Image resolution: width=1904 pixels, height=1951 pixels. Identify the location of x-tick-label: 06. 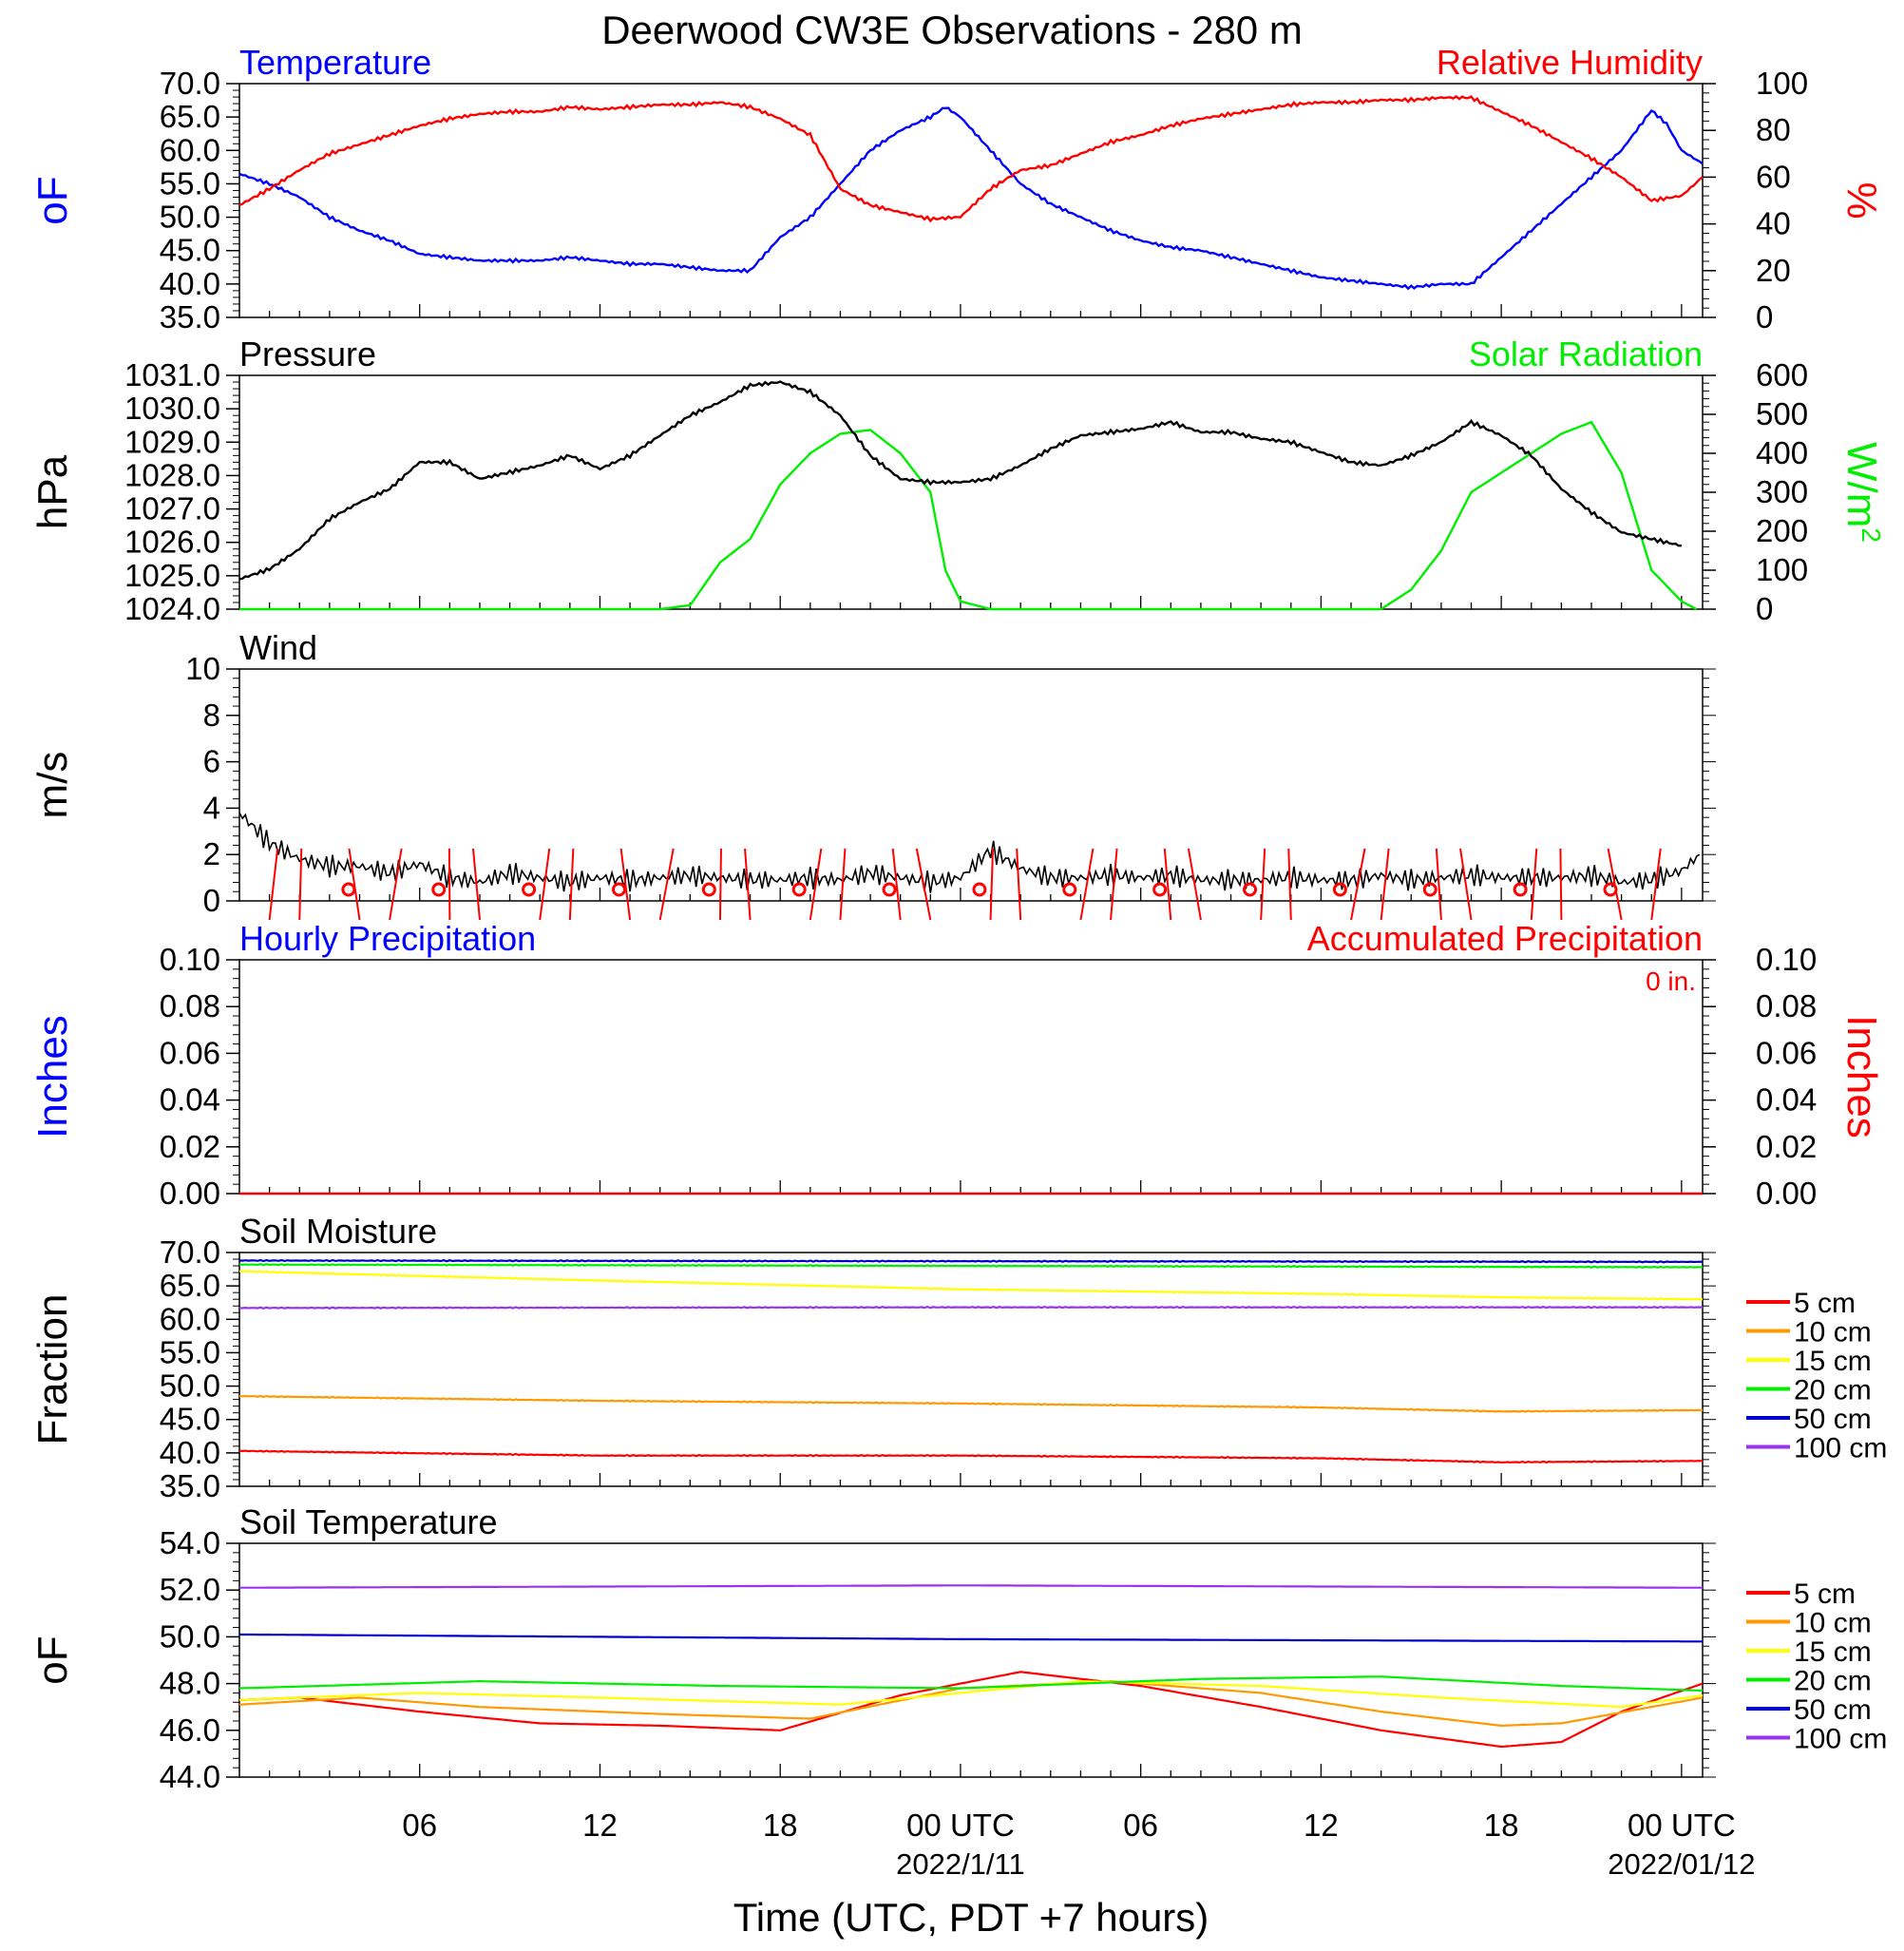
(1140, 1825).